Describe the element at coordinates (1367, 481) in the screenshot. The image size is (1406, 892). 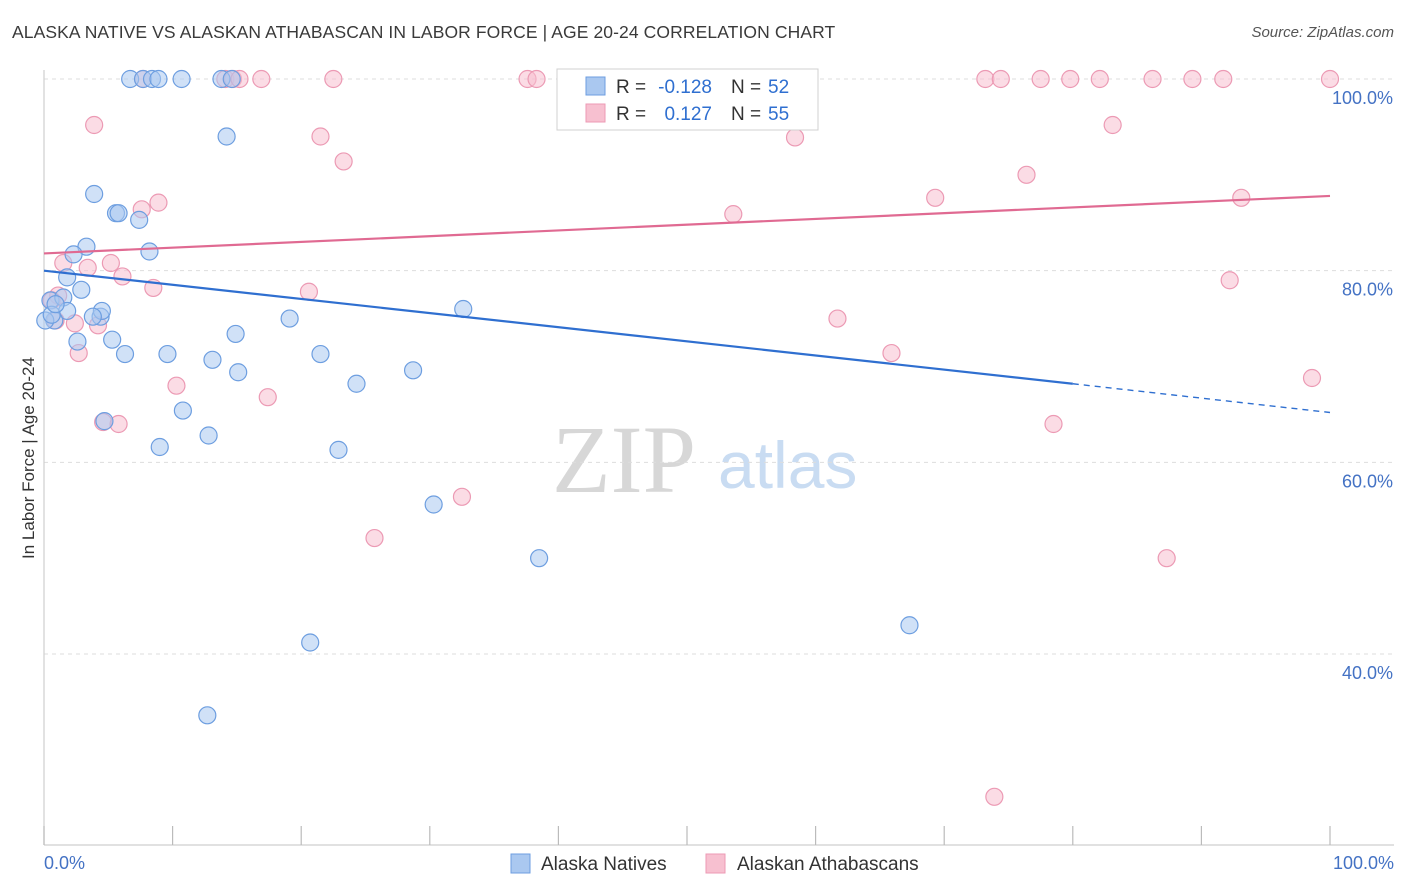
I see `y-tick-label-2: 60.0%` at that location.